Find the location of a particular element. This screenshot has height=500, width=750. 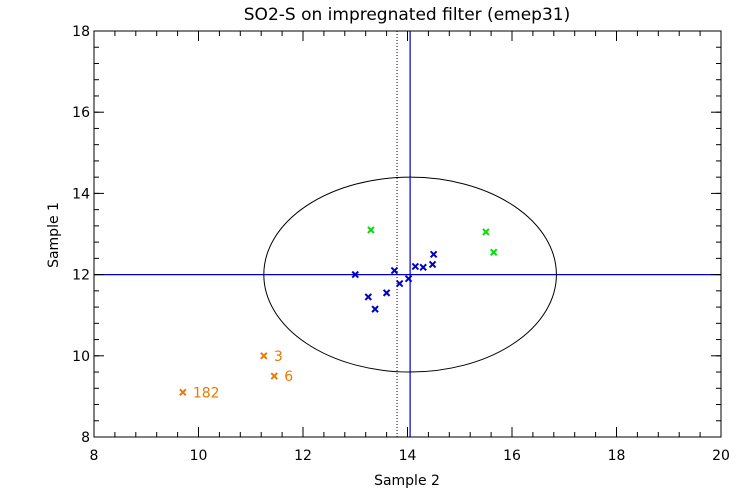

x-tick-label: 18 is located at coordinates (617, 456).